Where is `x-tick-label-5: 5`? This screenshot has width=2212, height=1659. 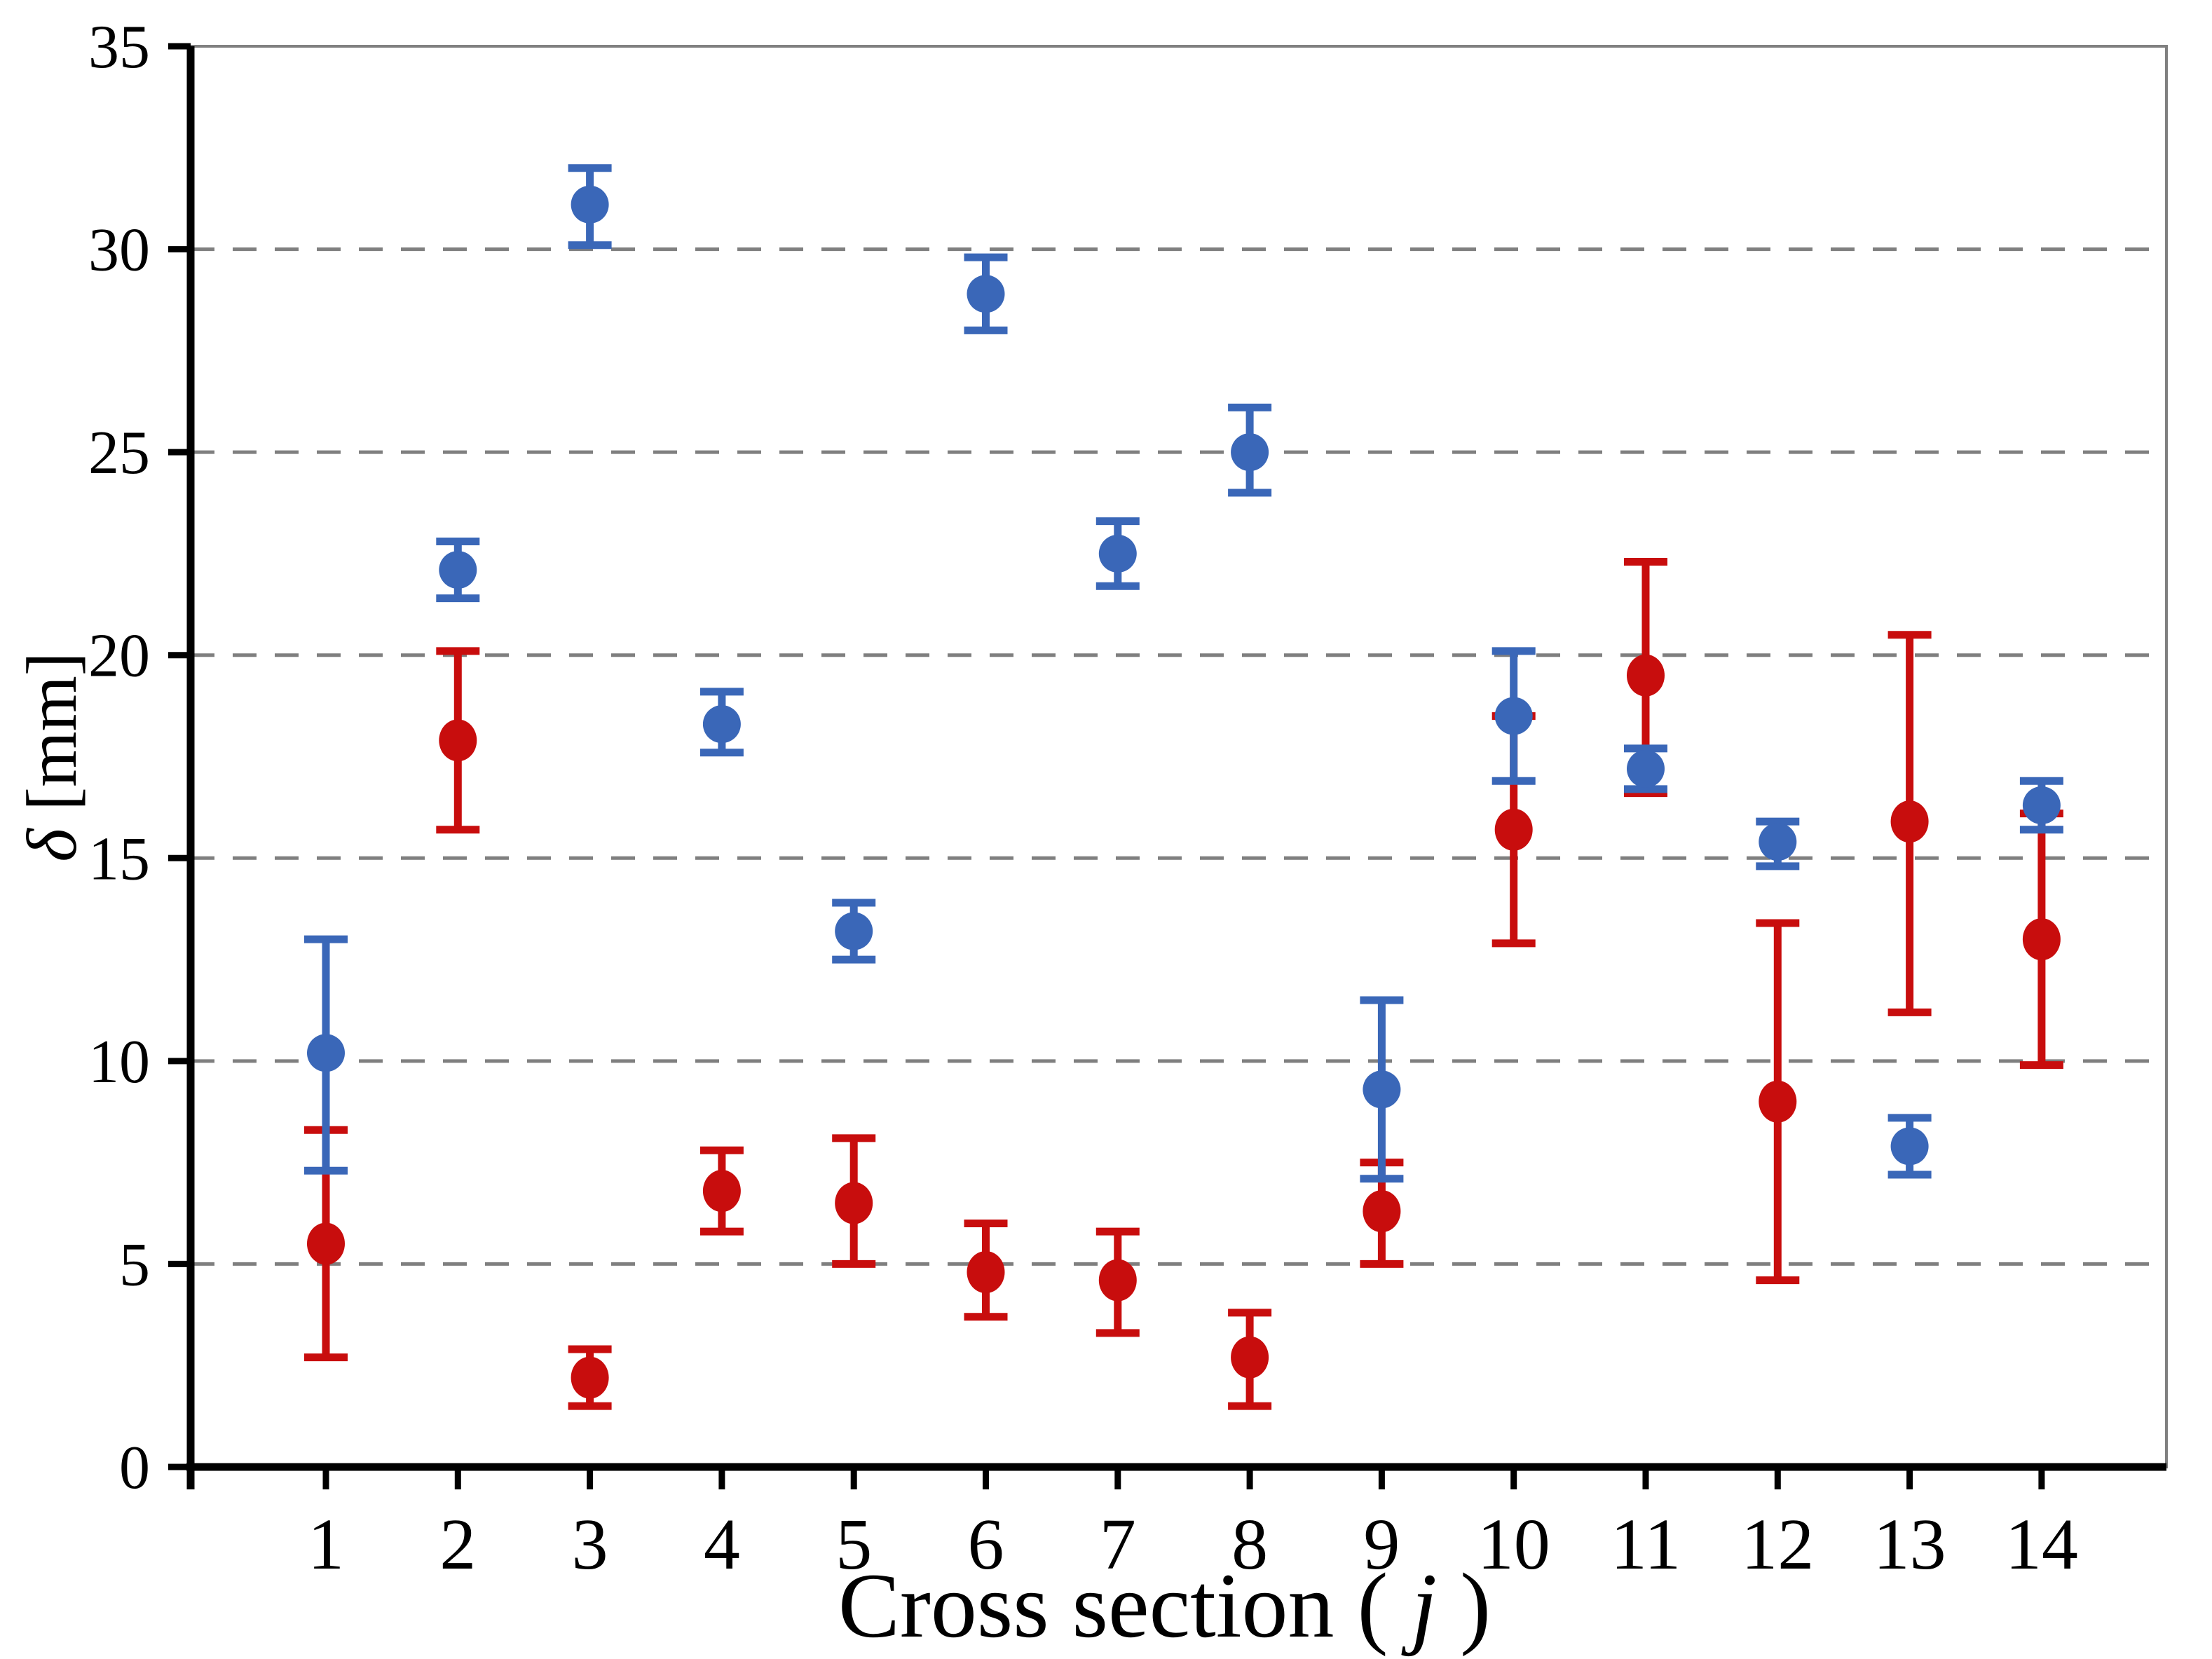
x-tick-label-5: 5 is located at coordinates (853, 1545).